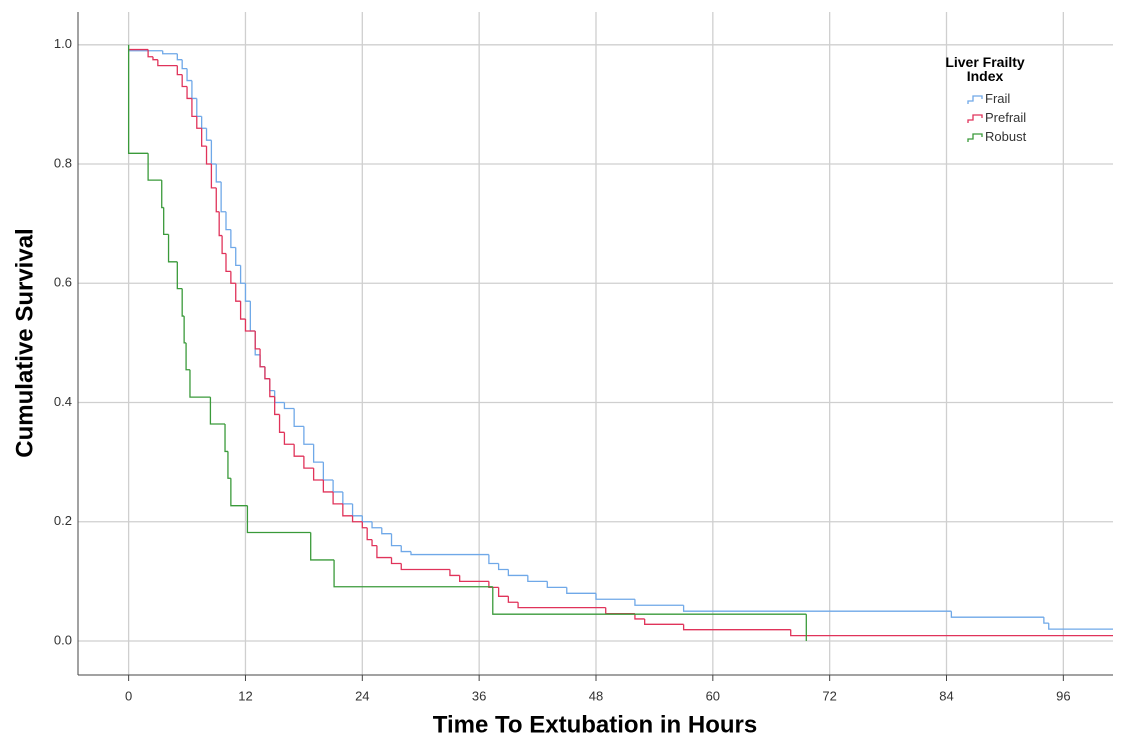 The image size is (1131, 740). I want to click on legend-label: Frail, so click(998, 98).